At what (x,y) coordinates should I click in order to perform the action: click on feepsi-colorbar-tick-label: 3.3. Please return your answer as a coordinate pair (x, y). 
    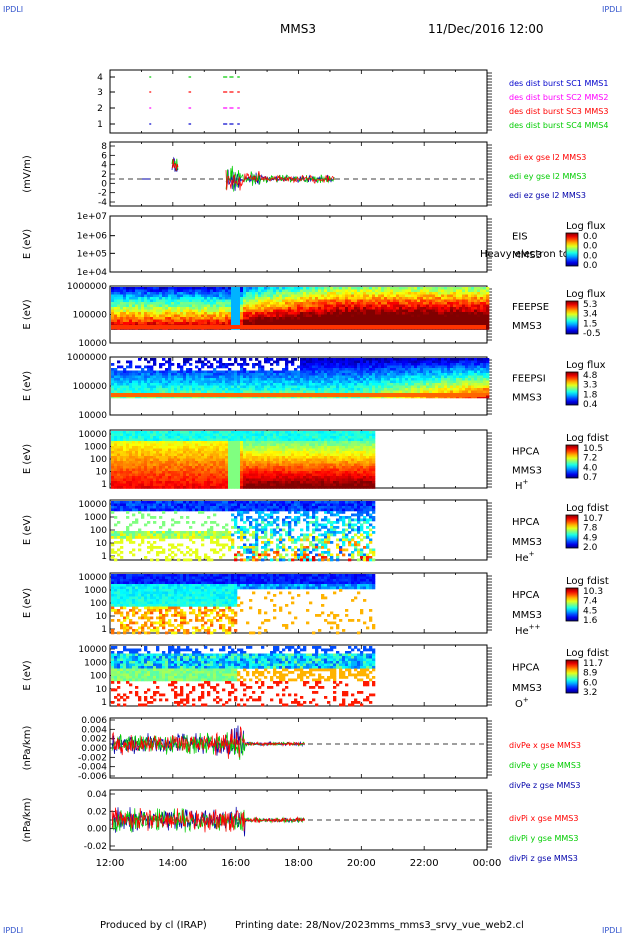
    Looking at the image, I should click on (590, 386).